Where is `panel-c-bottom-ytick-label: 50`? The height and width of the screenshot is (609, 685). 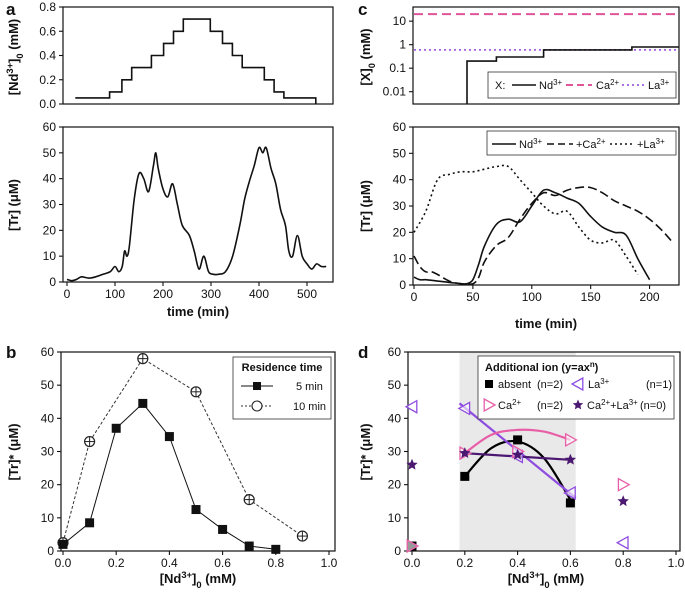
panel-c-bottom-ytick-label: 50 is located at coordinates (400, 153).